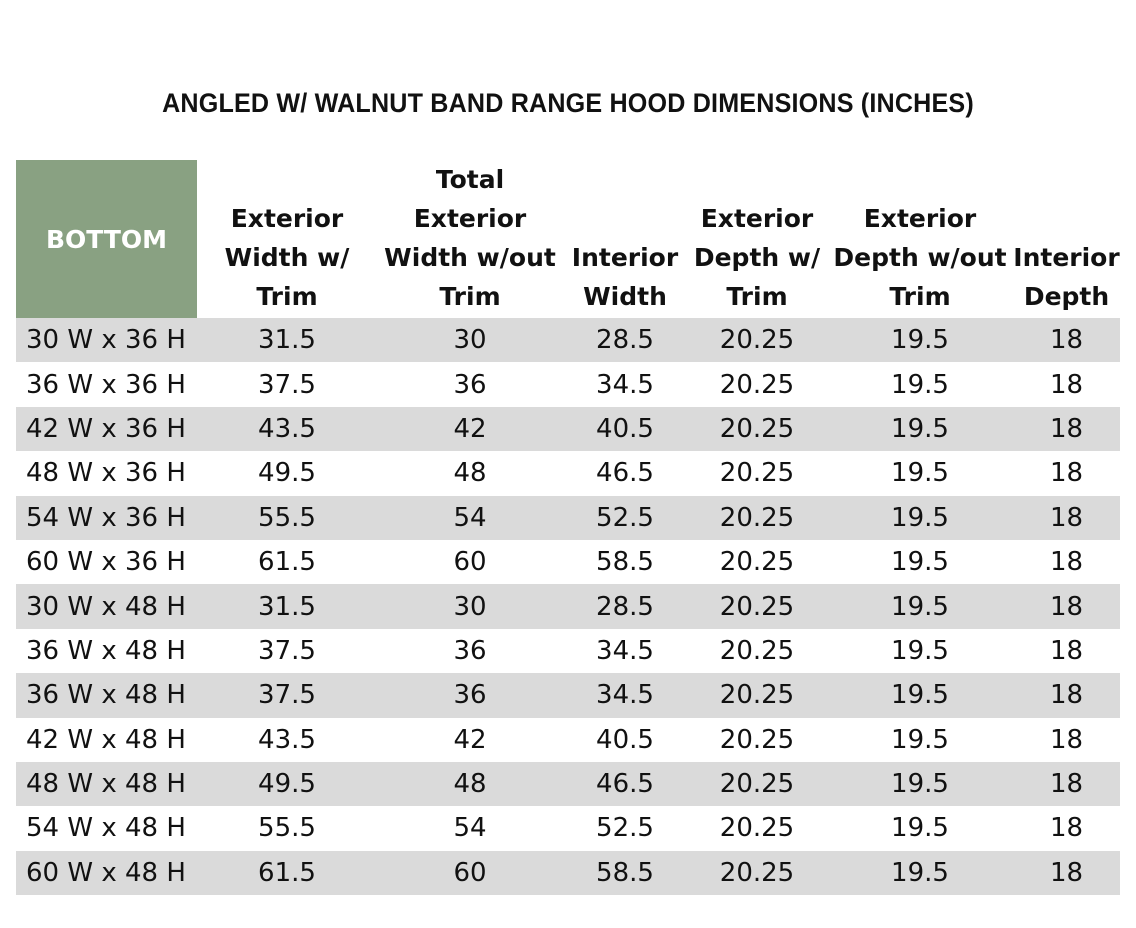 The height and width of the screenshot is (928, 1136). What do you see at coordinates (920, 257) in the screenshot?
I see `column-header-label: Exterior Depth w/out Trim` at bounding box center [920, 257].